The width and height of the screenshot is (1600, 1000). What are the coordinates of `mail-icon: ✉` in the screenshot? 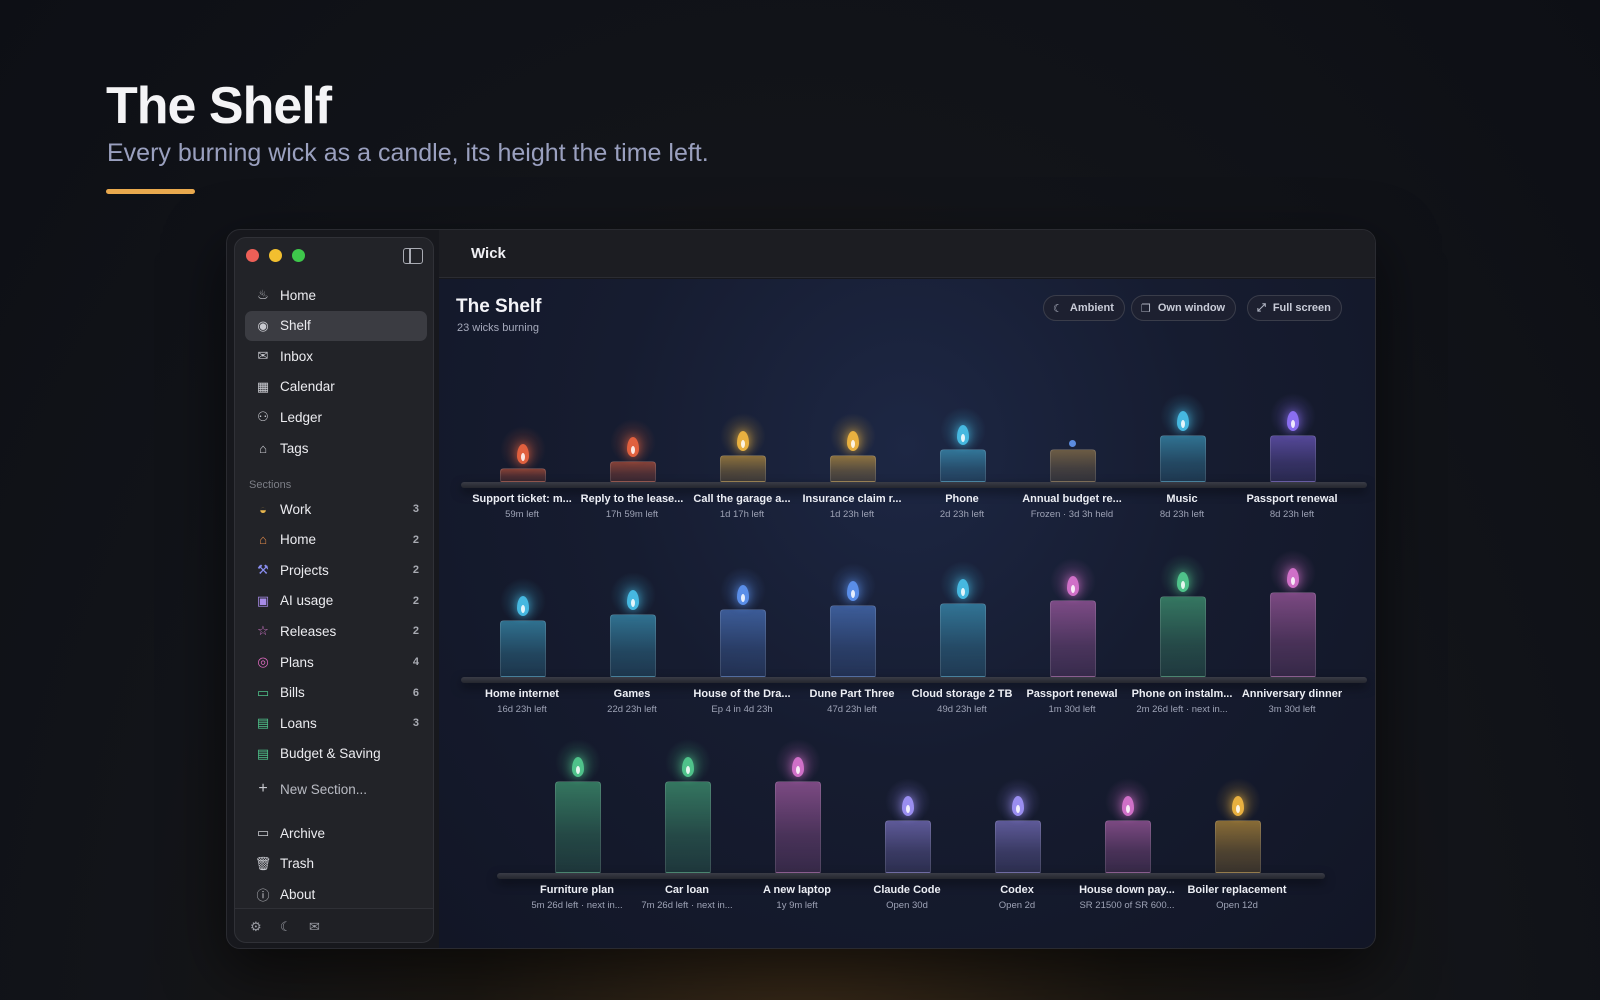 It's located at (314, 926).